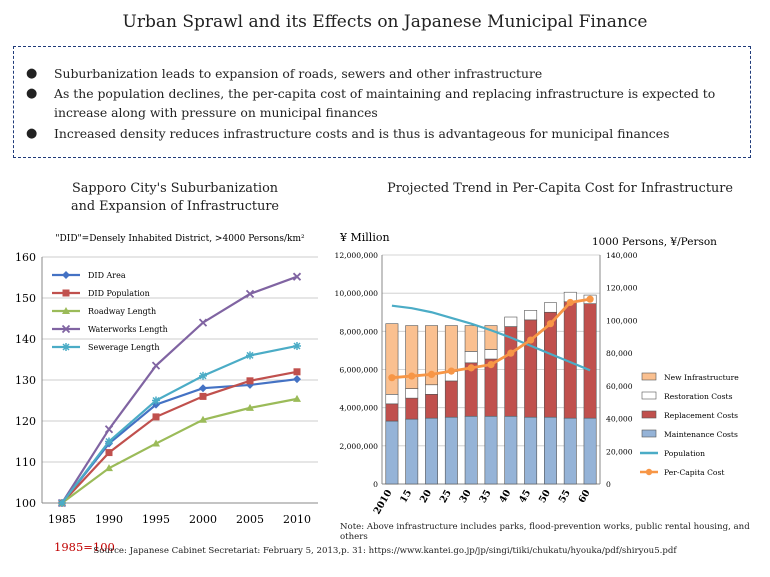  I want to click on legend-label: Replacement Costs, so click(701, 415).